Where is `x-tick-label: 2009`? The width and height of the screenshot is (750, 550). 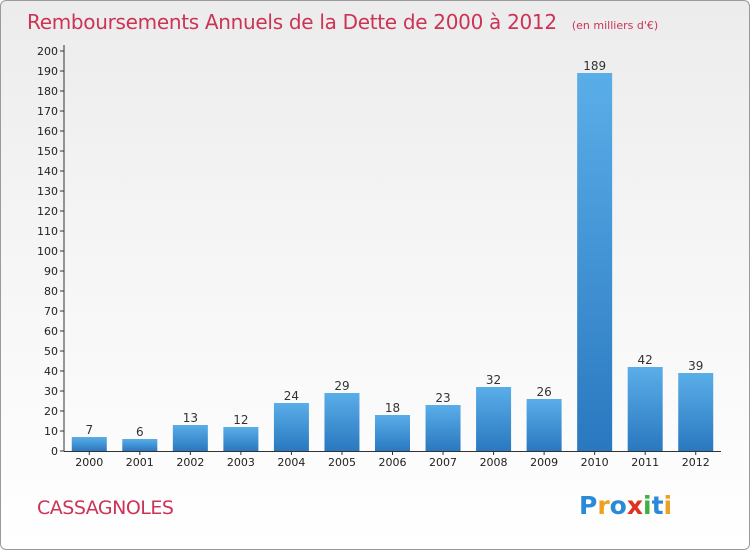 x-tick-label: 2009 is located at coordinates (544, 462).